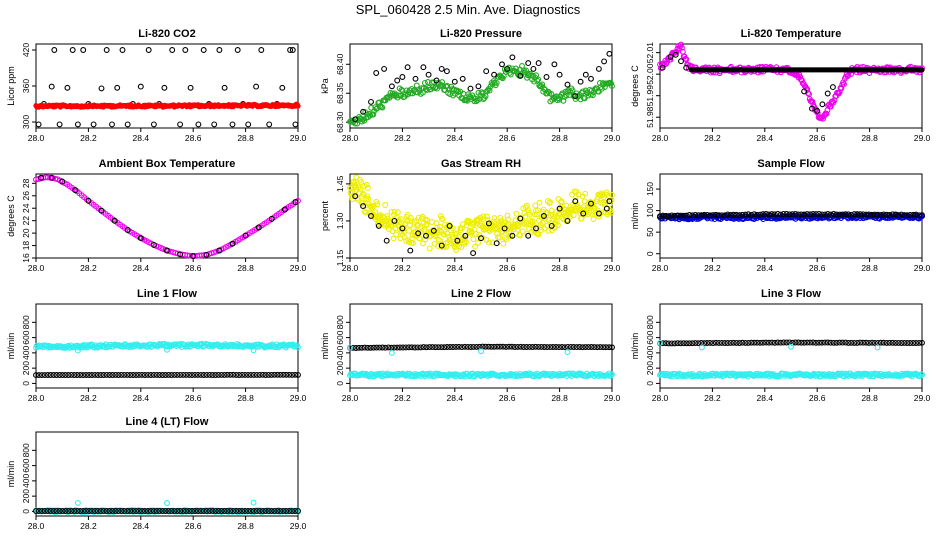 The image size is (936, 540). I want to click on page-title: SPL_060428 2.5 Min. Ave. Diagnostics, so click(468, 9).